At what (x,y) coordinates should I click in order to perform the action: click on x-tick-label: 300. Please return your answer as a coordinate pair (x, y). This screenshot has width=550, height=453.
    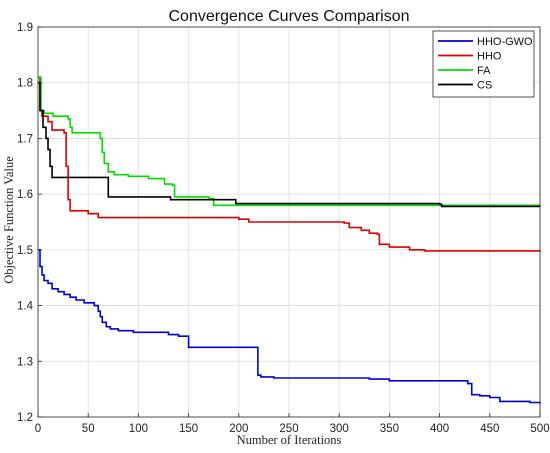
    Looking at the image, I should click on (339, 429).